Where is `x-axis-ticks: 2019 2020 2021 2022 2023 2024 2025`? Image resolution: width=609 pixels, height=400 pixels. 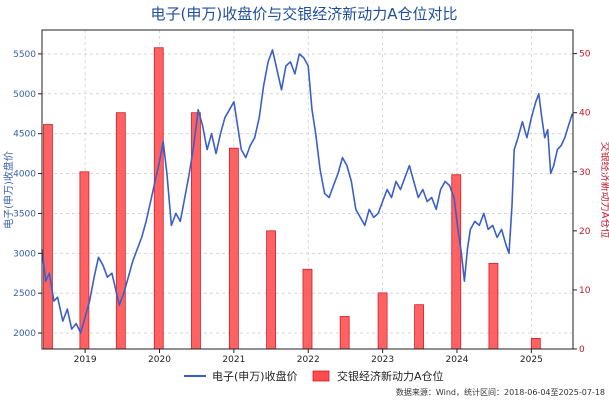
x-axis-ticks: 2019 2020 2021 2022 2023 2024 2025 is located at coordinates (308, 357).